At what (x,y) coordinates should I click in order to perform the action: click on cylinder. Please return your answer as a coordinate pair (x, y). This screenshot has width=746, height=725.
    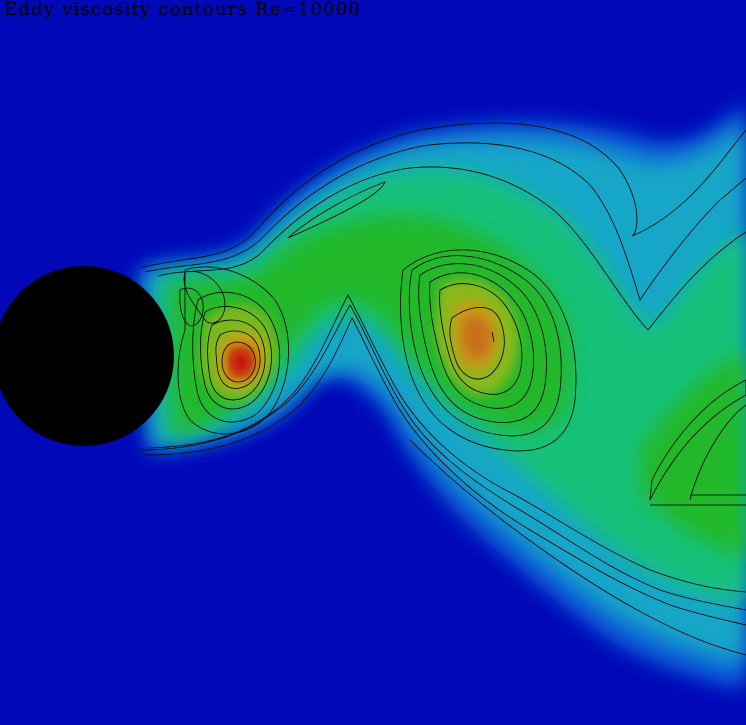
    Looking at the image, I should click on (87, 356).